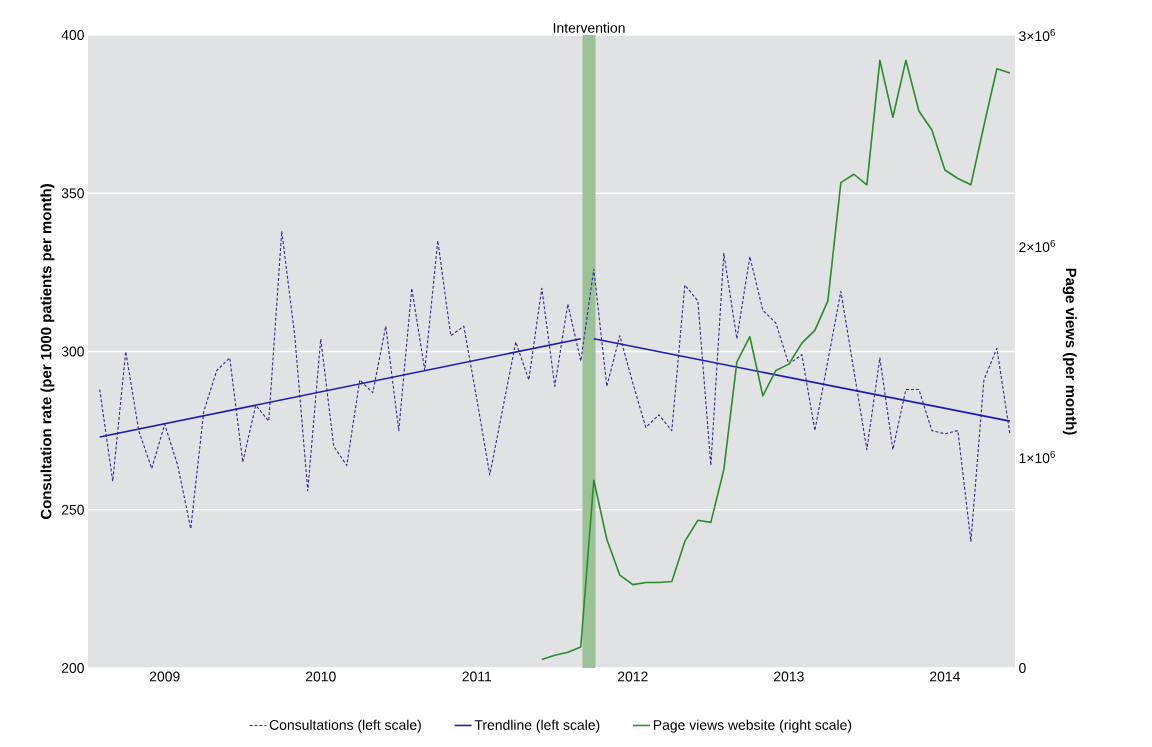  I want to click on x-tick-label: 2012, so click(633, 676).